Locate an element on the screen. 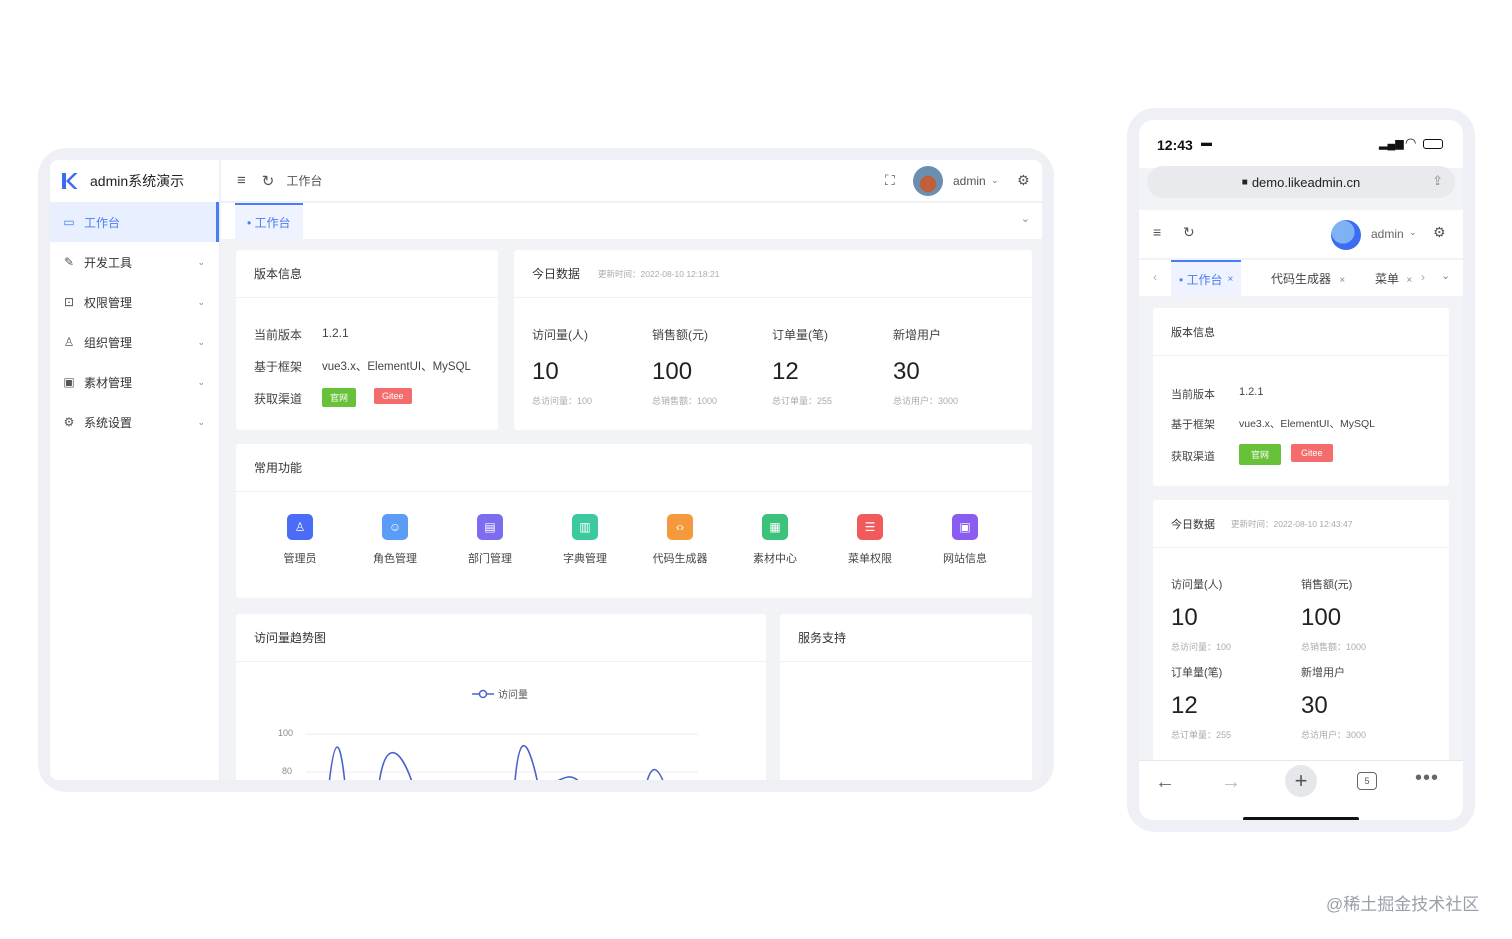  sidebar-item-label: 系统设置 is located at coordinates (108, 422).